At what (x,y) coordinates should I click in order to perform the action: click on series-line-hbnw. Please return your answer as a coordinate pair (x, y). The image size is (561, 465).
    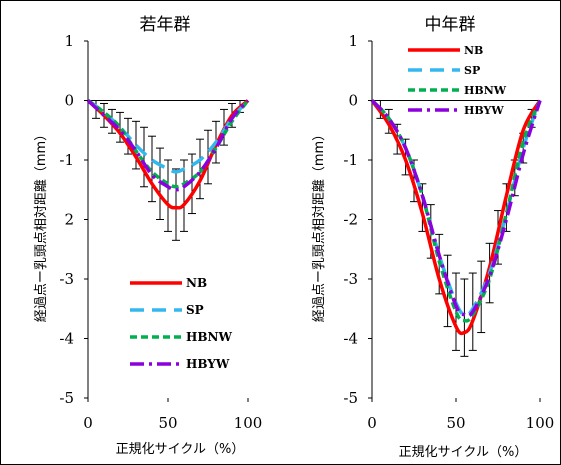
    Looking at the image, I should click on (168, 144).